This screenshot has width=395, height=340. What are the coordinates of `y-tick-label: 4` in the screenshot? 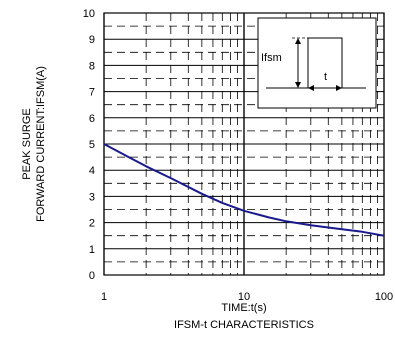 It's located at (92, 171).